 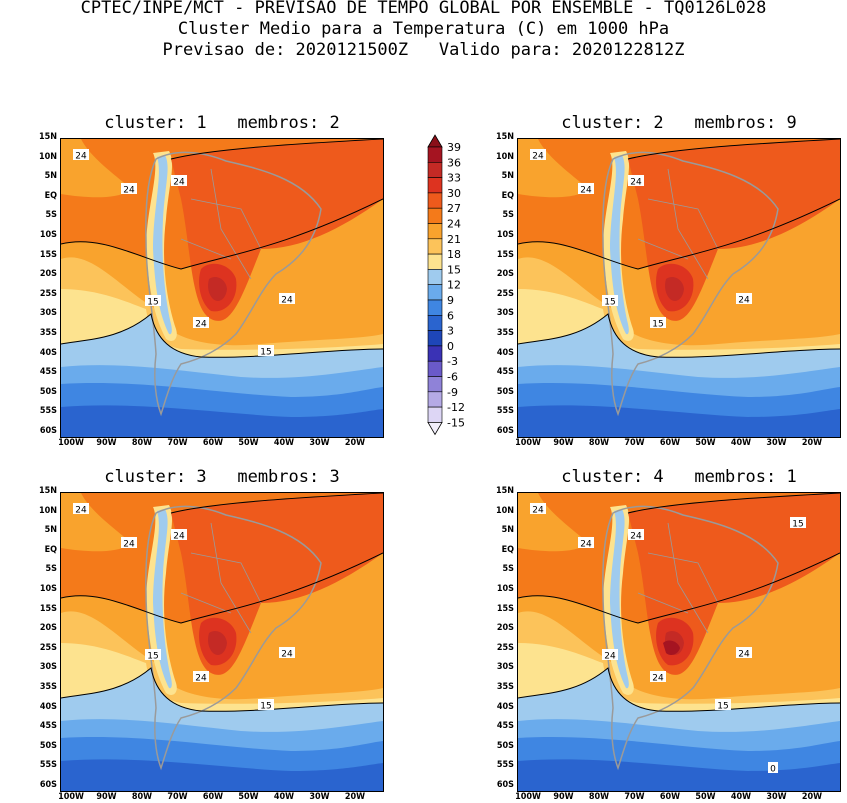 I want to click on colorbar-label: -9, so click(x=452, y=392).